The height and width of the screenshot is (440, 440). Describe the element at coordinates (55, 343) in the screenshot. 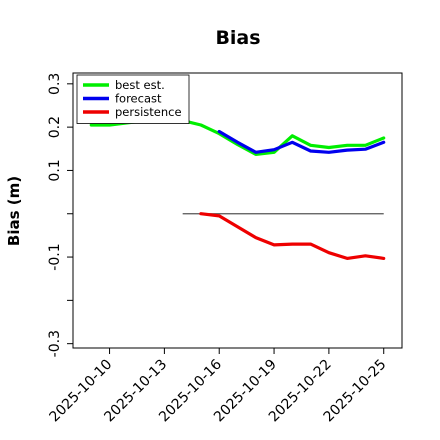

I see `y-tick-label: -0.3` at that location.